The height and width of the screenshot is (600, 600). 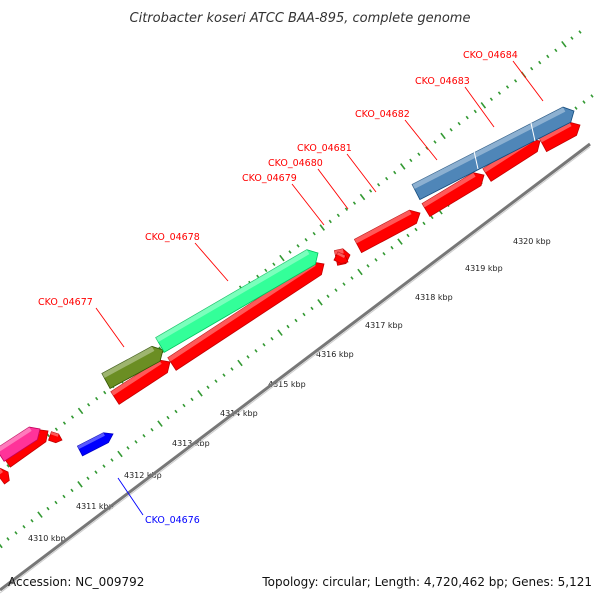 What do you see at coordinates (269, 178) in the screenshot?
I see `gene-label: CKO_04679` at bounding box center [269, 178].